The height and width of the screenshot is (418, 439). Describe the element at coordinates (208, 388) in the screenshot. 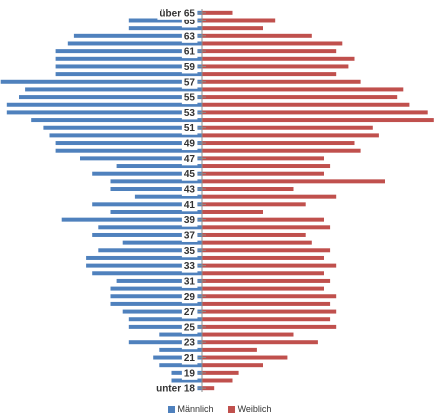

I see `bar-female-unter 18` at that location.